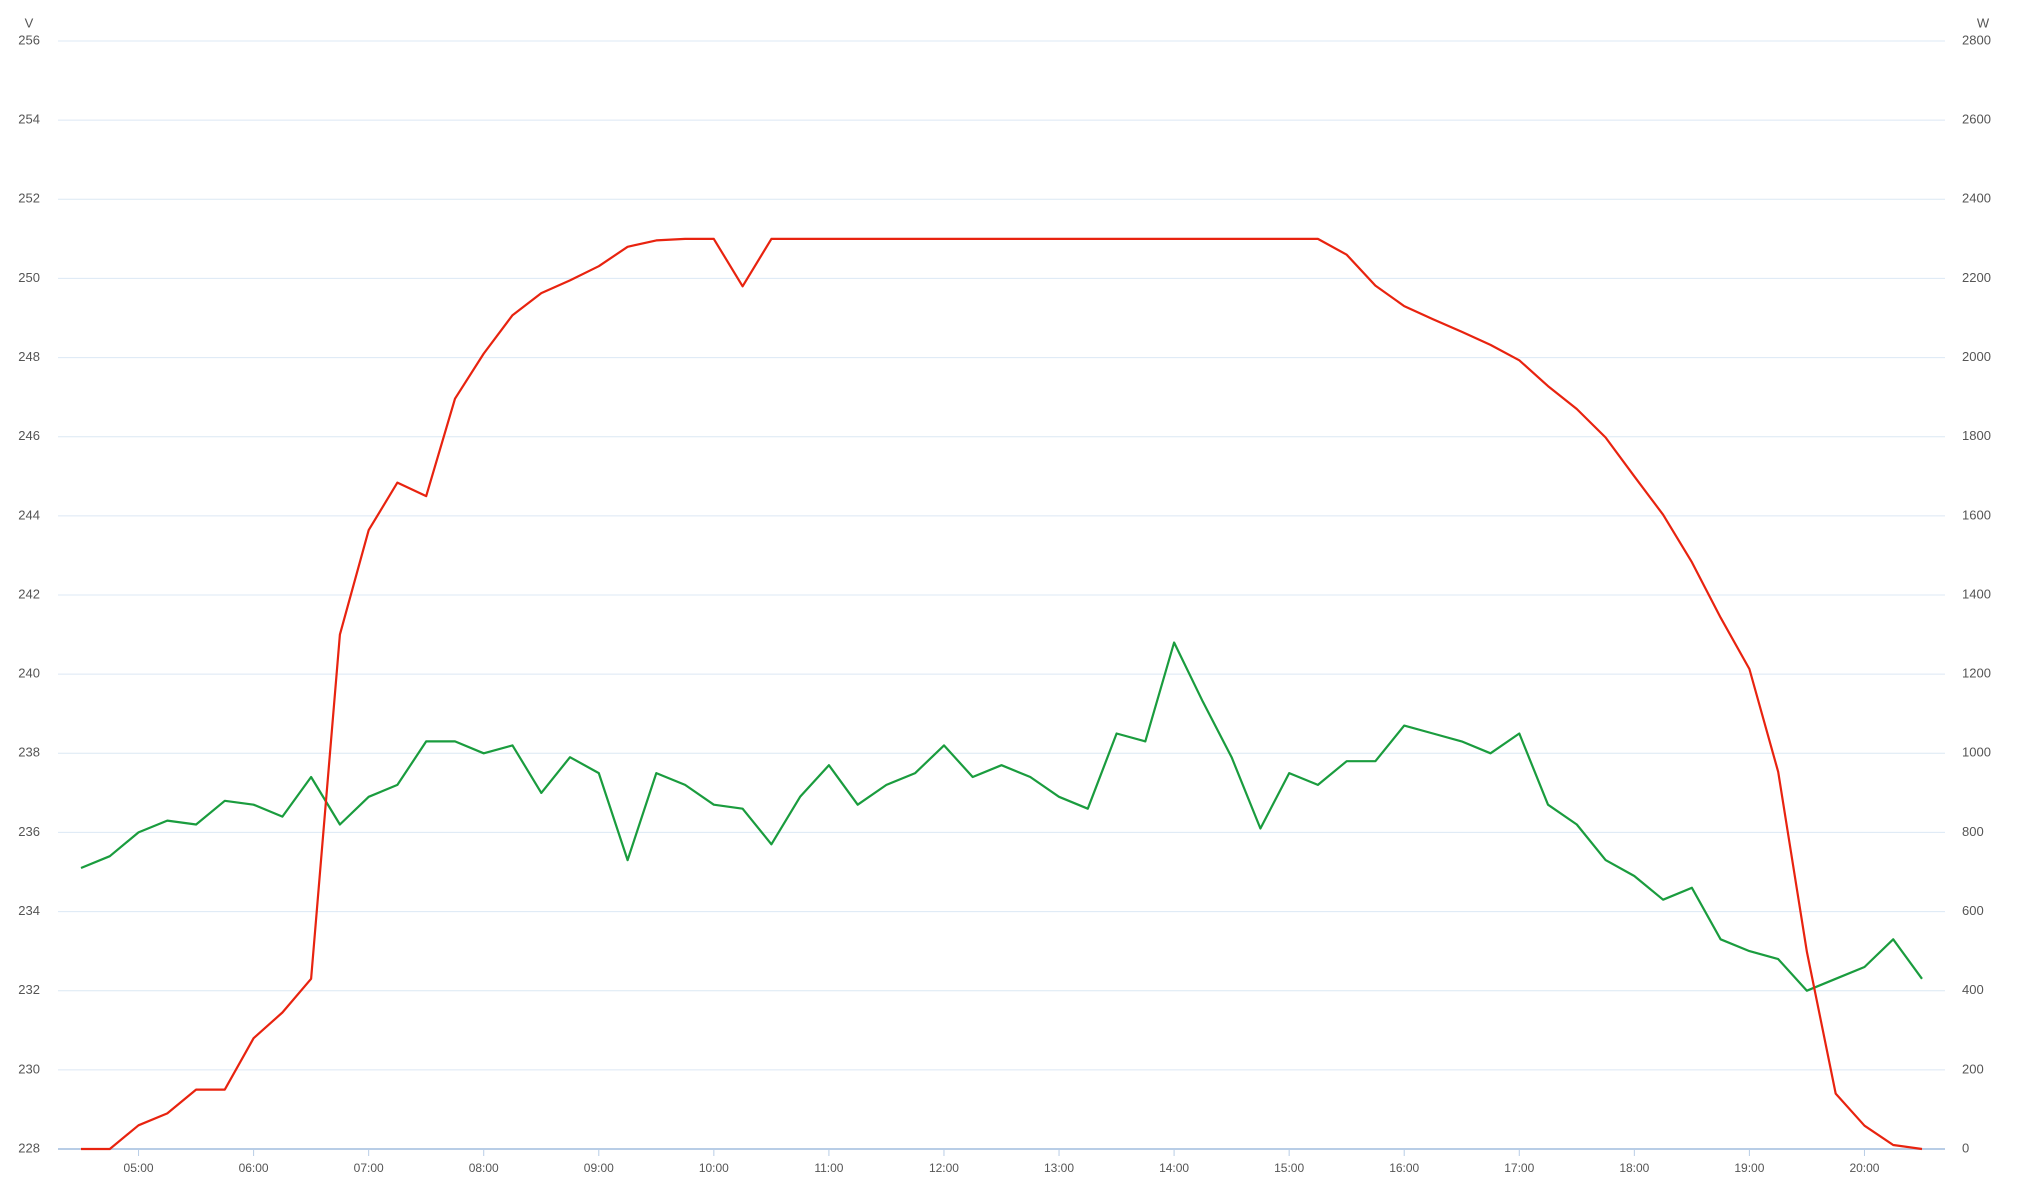  I want to click on y2-axis-label: W, so click(1983, 22).